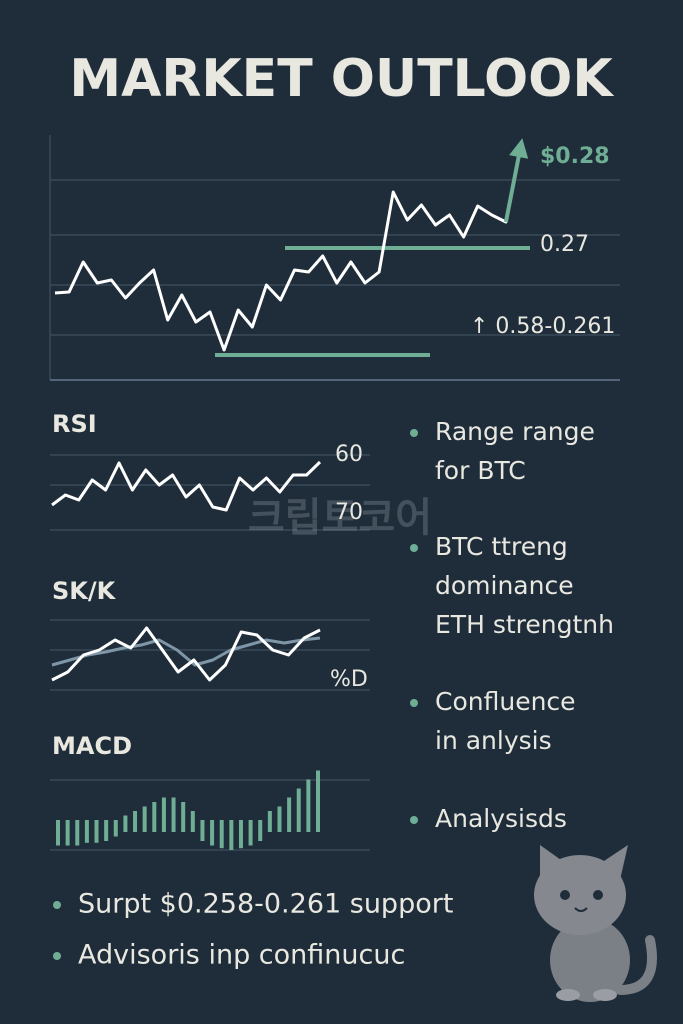  Describe the element at coordinates (349, 454) in the screenshot. I see `annotation: 60` at that location.